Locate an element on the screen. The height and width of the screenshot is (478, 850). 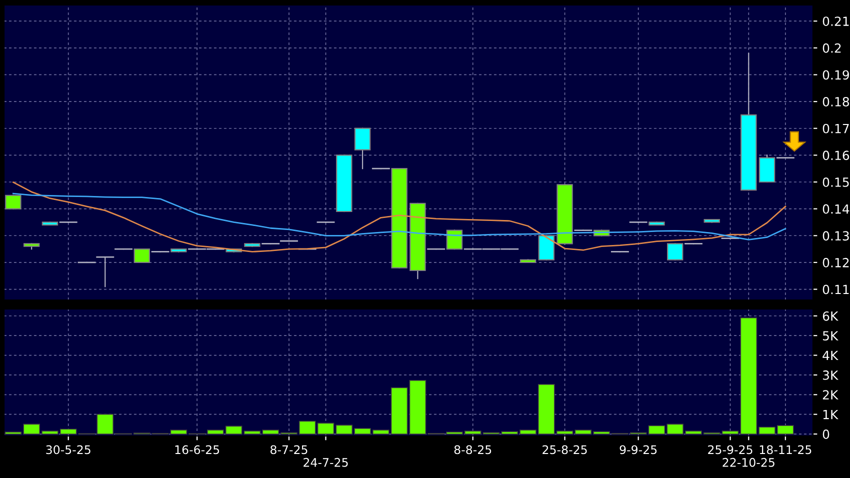
y-tick-label: 3K is located at coordinates (830, 375).